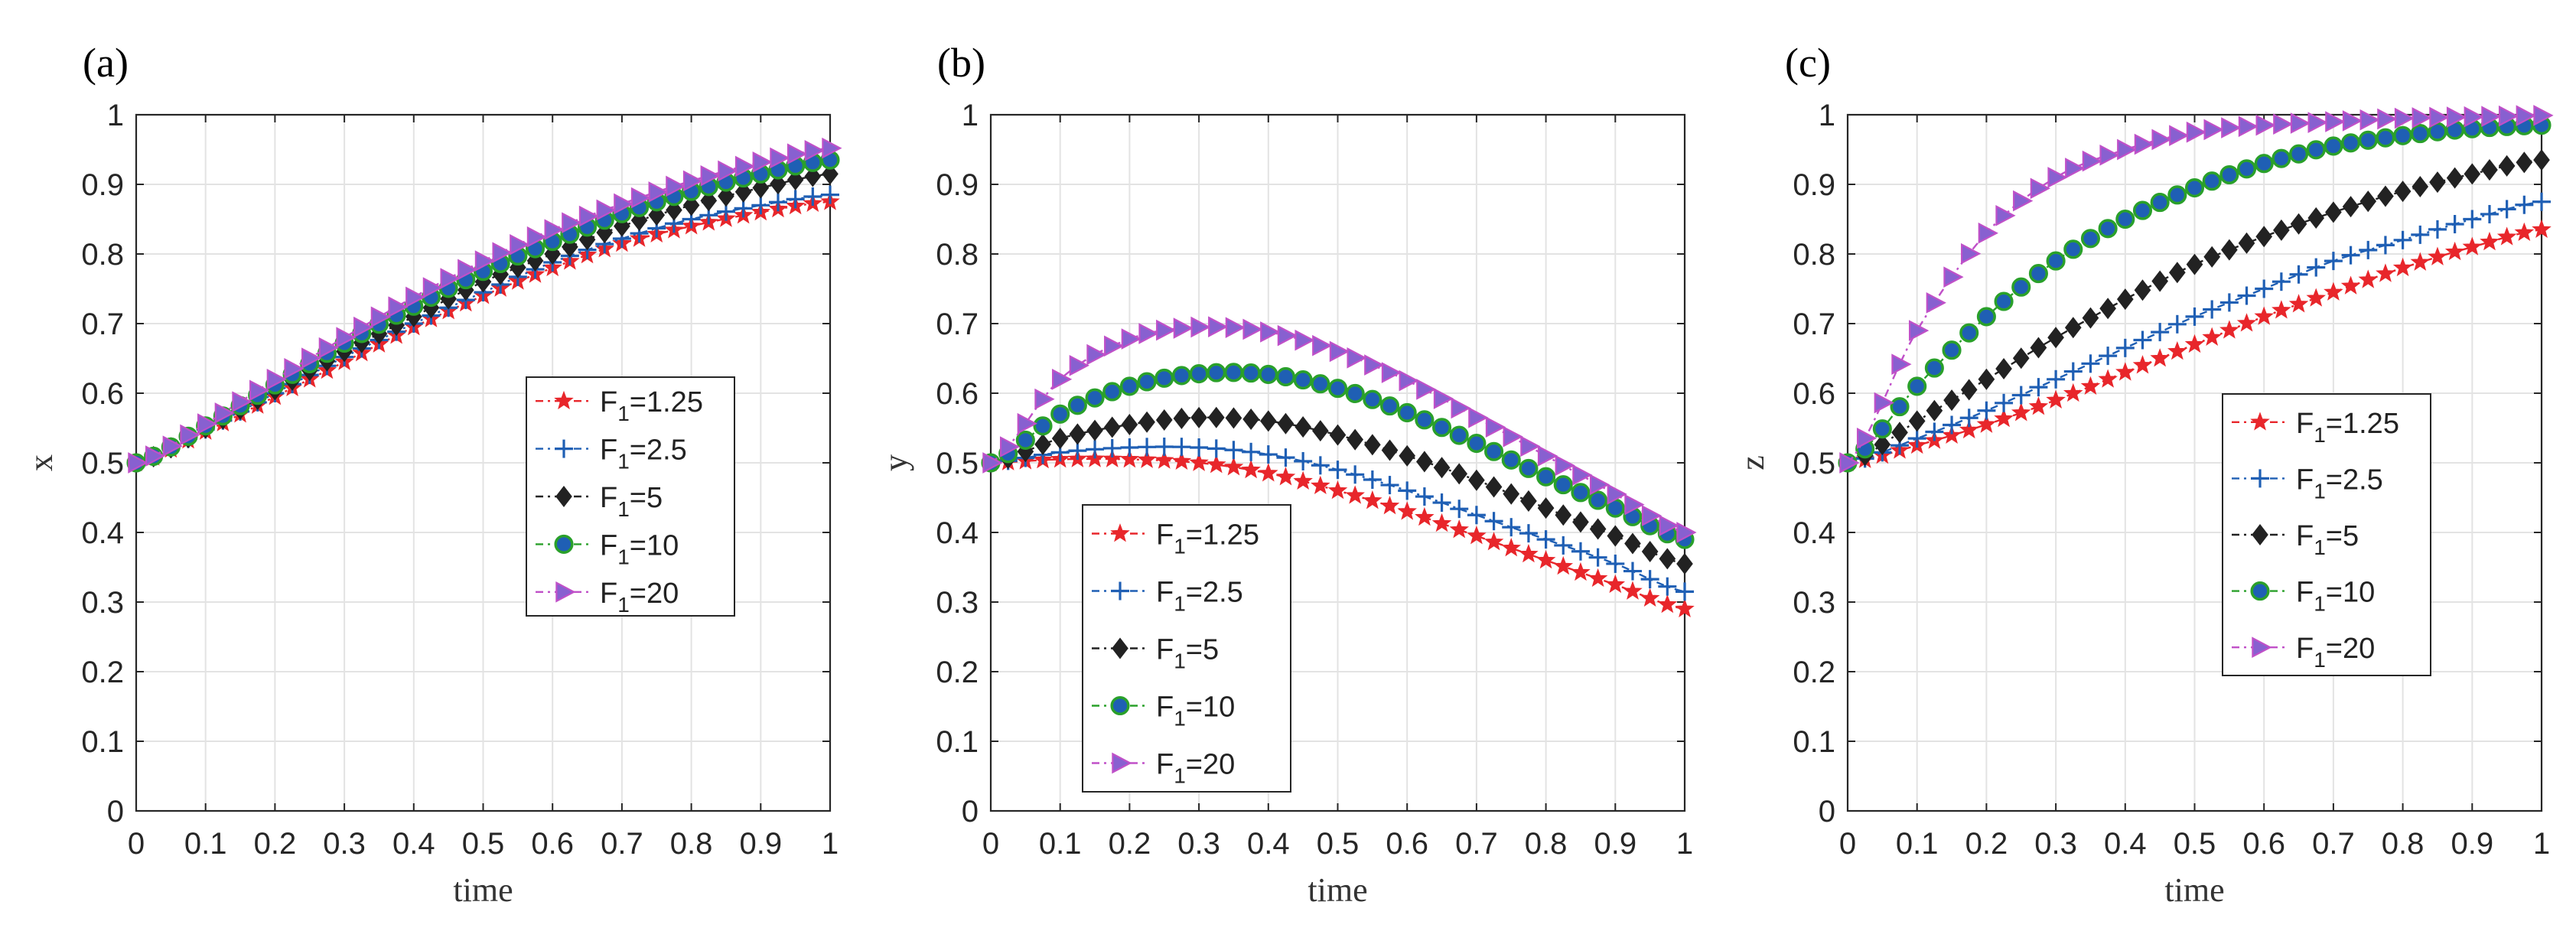  Describe the element at coordinates (1196, 711) in the screenshot. I see `legend-label: F1=10` at that location.